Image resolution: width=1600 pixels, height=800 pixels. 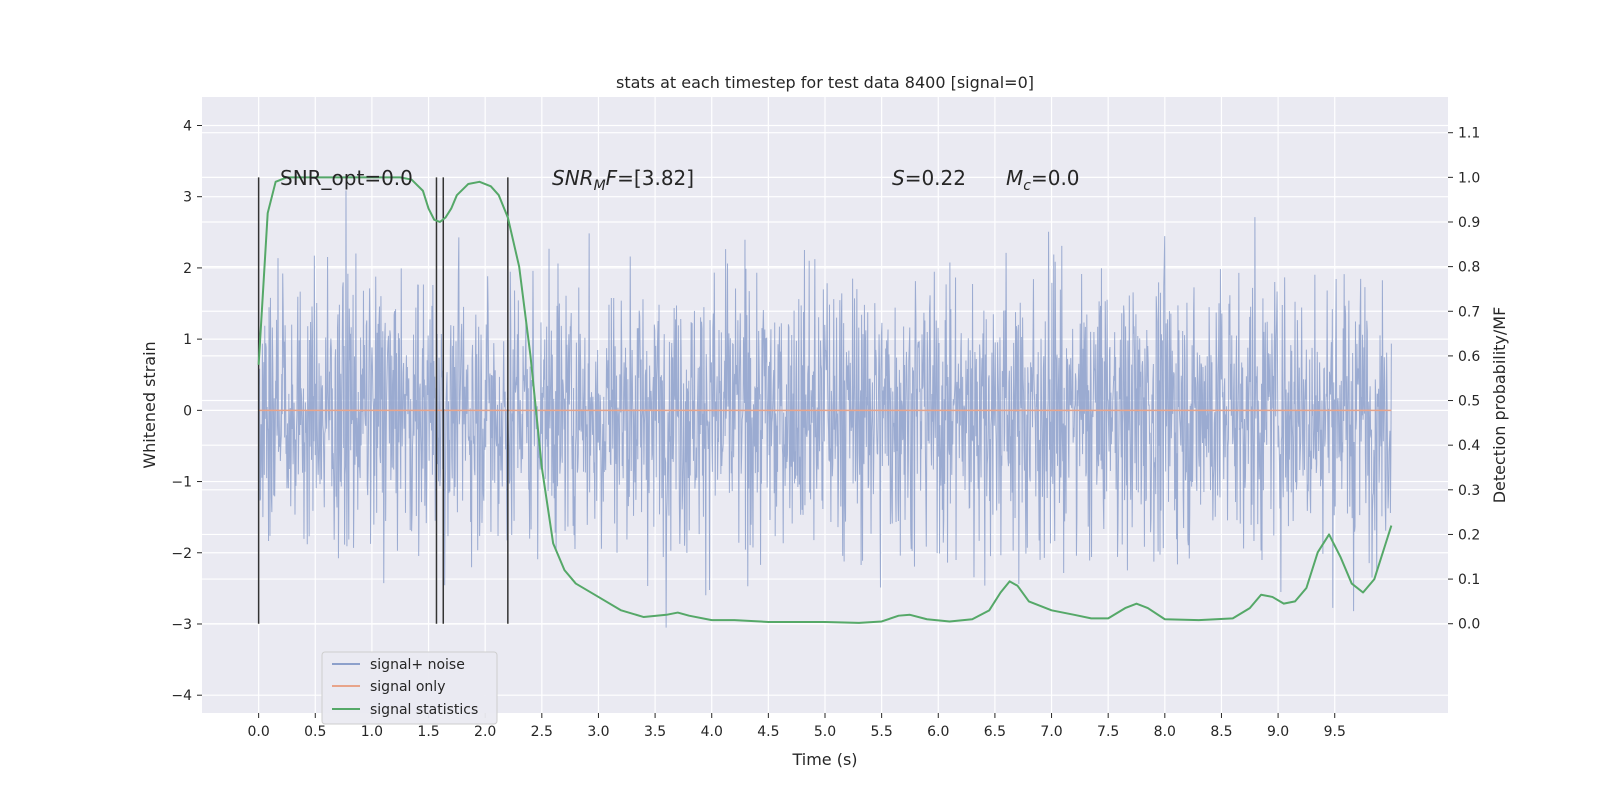 What do you see at coordinates (882, 732) in the screenshot?
I see `x-tick-label-11: 5.5` at bounding box center [882, 732].